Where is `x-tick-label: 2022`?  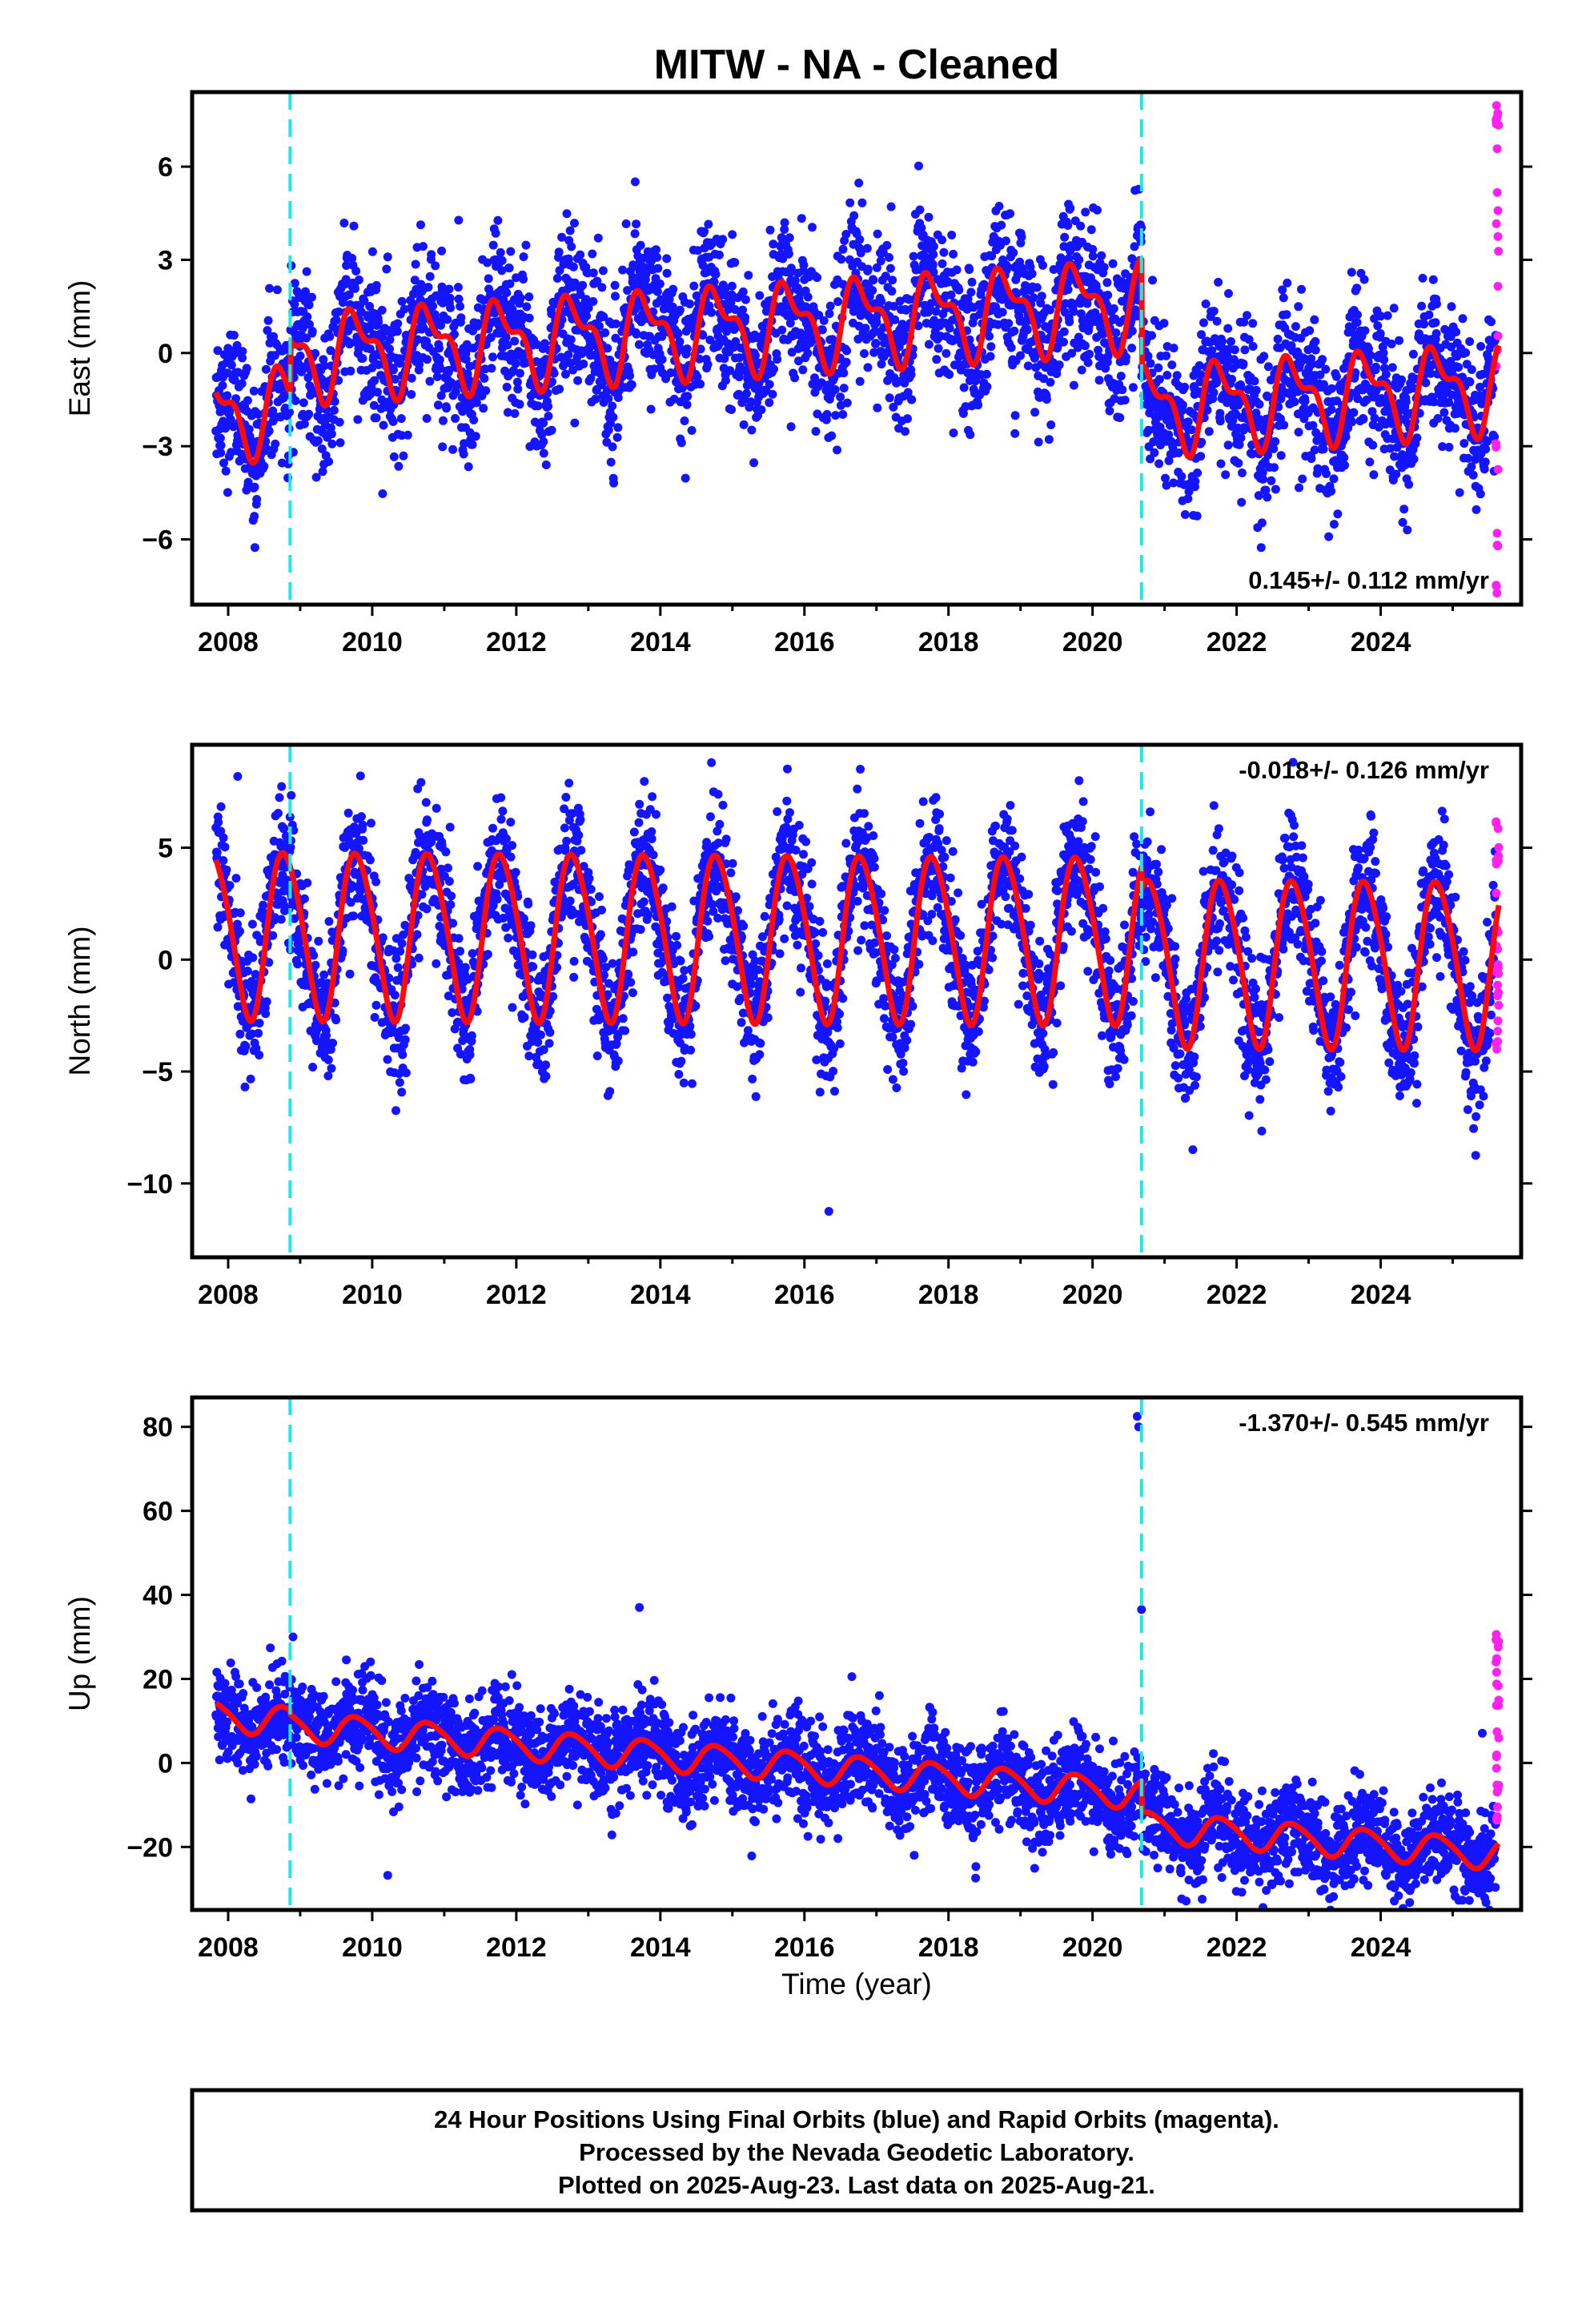 x-tick-label: 2022 is located at coordinates (1237, 642).